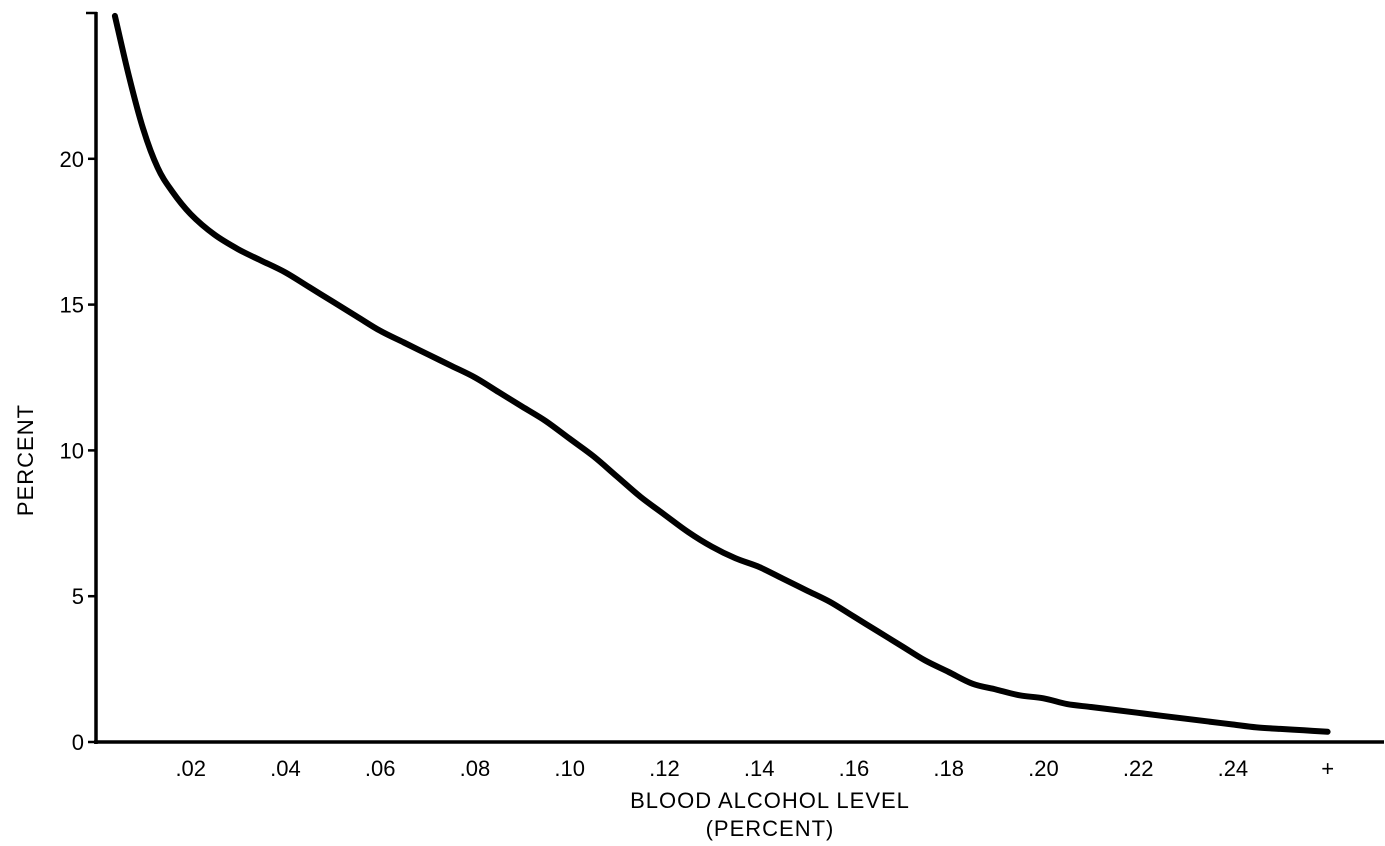 The height and width of the screenshot is (846, 1385). I want to click on x-tick-label: +, so click(1327, 768).